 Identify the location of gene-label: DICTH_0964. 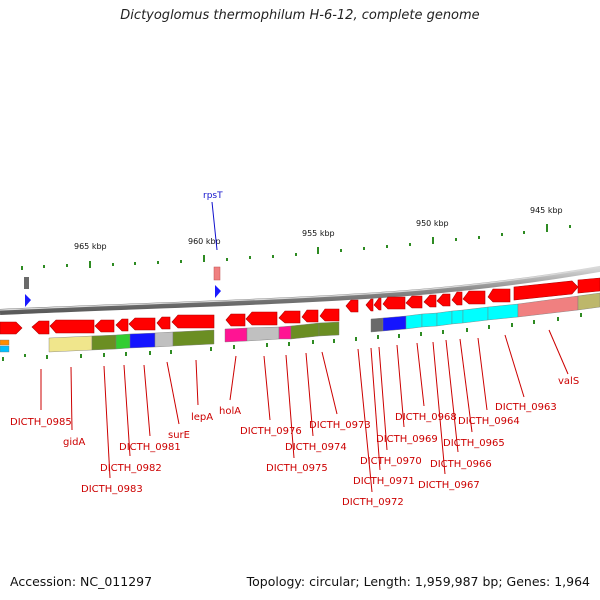
(489, 421).